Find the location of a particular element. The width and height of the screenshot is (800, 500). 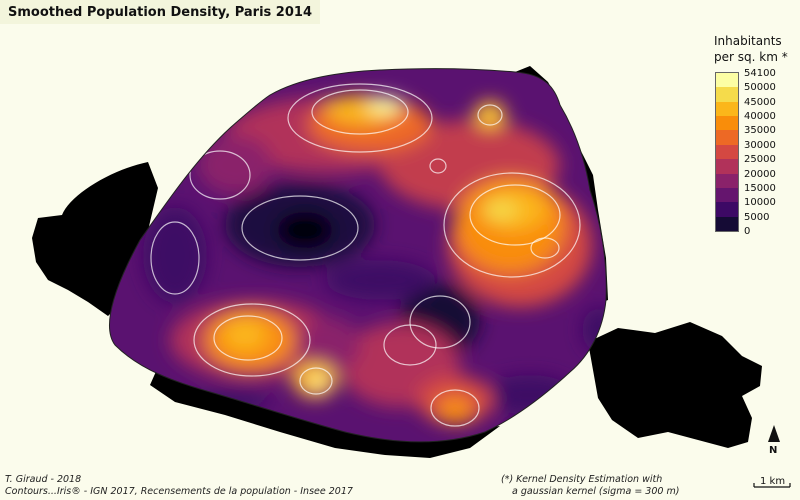

legend-label: 20000 is located at coordinates (760, 174).